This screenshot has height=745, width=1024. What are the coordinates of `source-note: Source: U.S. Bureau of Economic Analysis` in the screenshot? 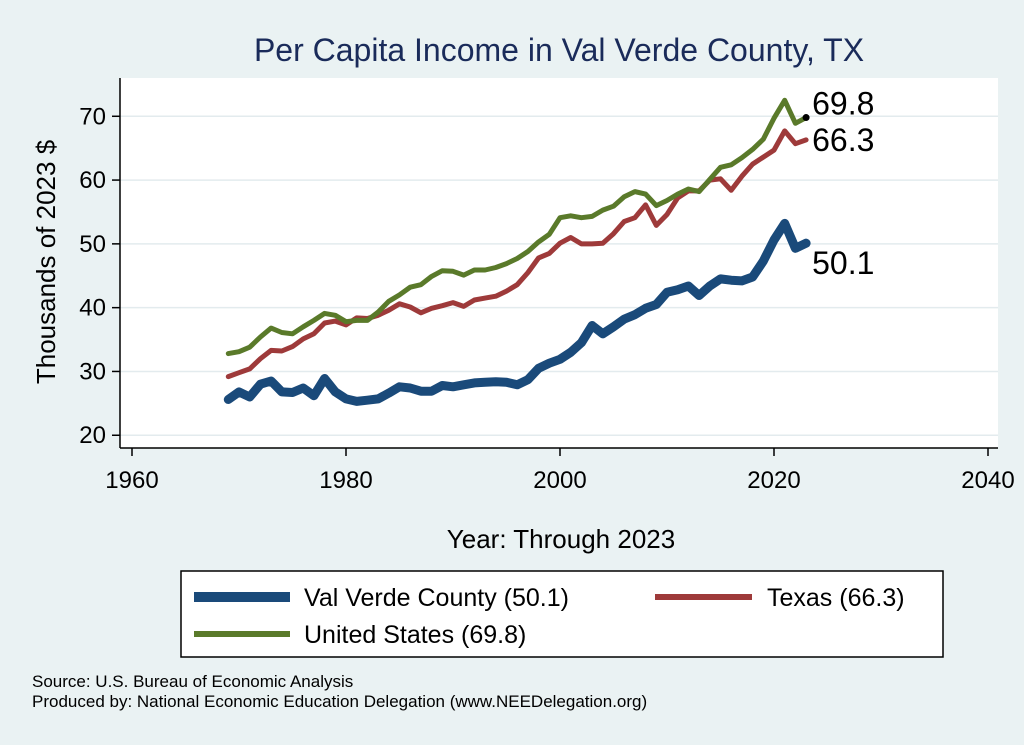 It's located at (193, 681).